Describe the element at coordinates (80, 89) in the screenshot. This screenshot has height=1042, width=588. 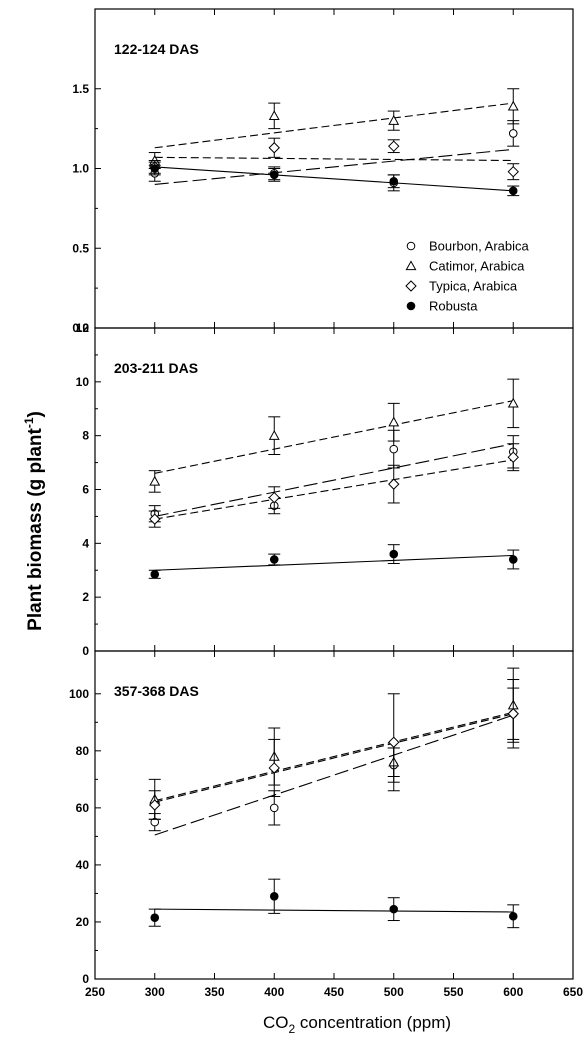
I see `y-tick-label: 1.5` at that location.